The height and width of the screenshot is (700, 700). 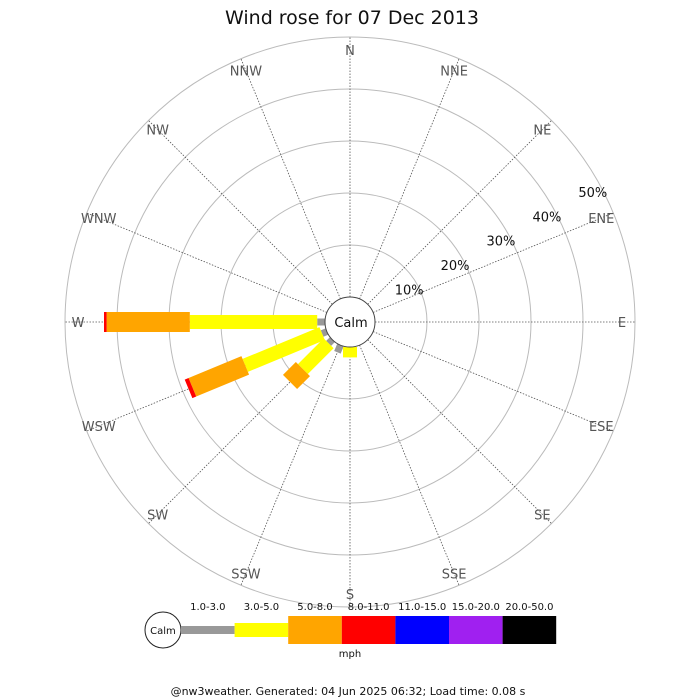 What do you see at coordinates (99, 427) in the screenshot?
I see `direction-label-wsw: WSW` at bounding box center [99, 427].